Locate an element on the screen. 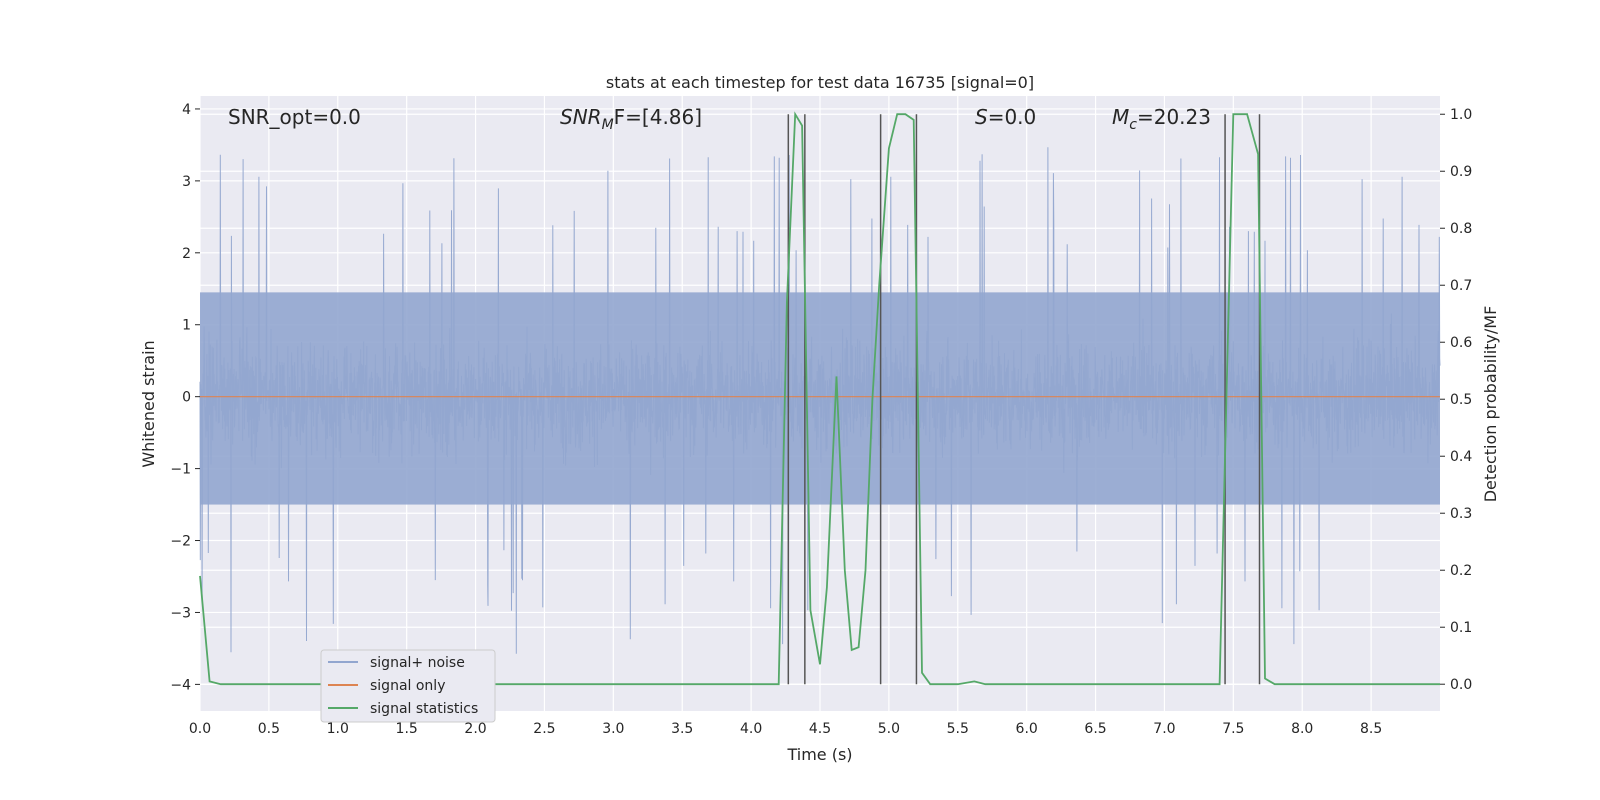  y-right-tick-label: 0.1 is located at coordinates (1461, 628).